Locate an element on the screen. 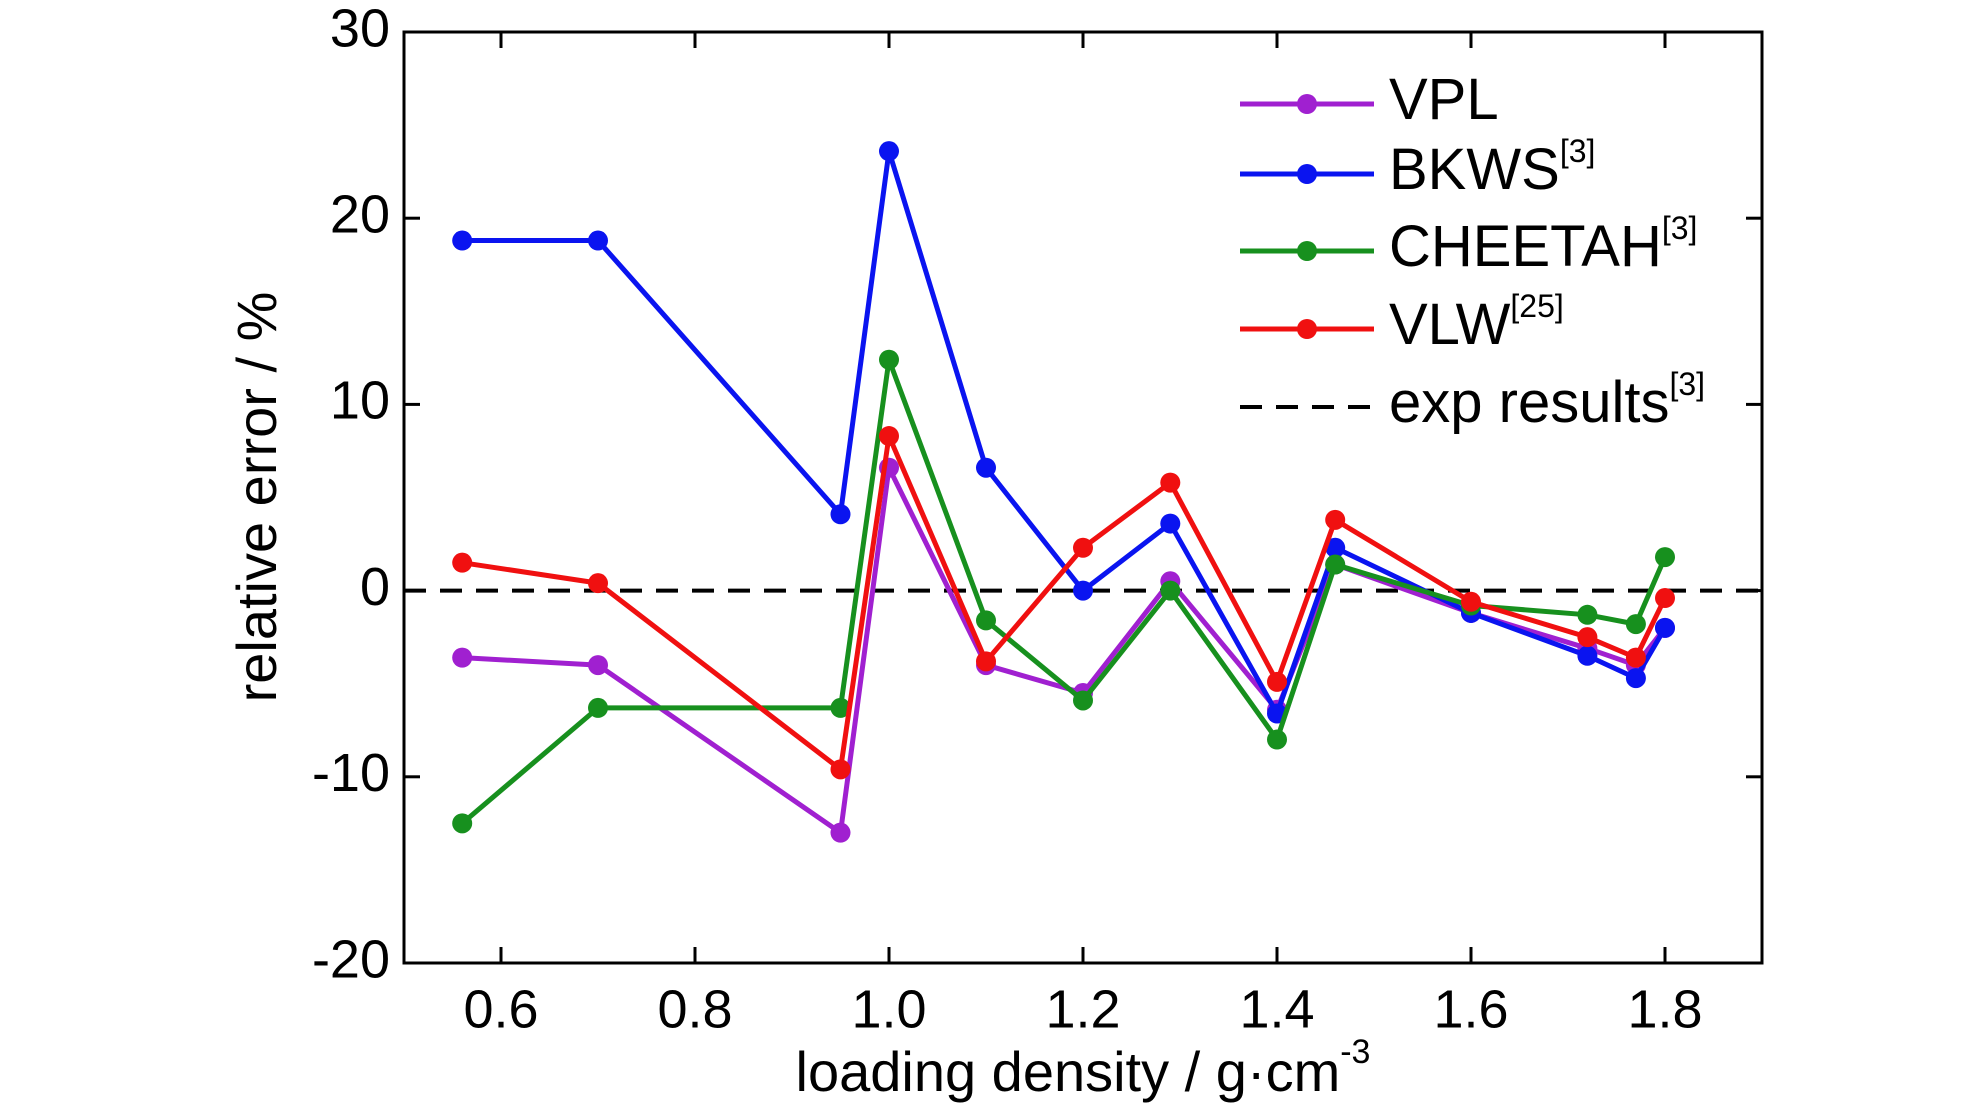 The width and height of the screenshot is (1984, 1110). x-axis-label: loading density / g·cm-3 is located at coordinates (1083, 1068).